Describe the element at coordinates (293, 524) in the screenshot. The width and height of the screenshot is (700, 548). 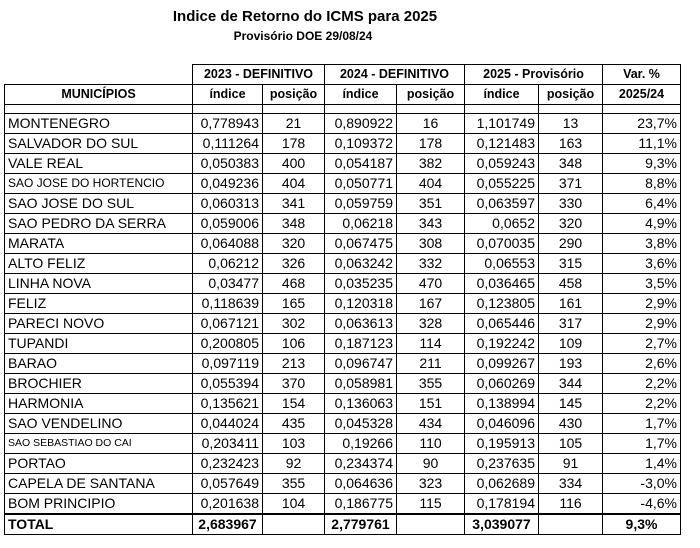
I see `total-empty` at that location.